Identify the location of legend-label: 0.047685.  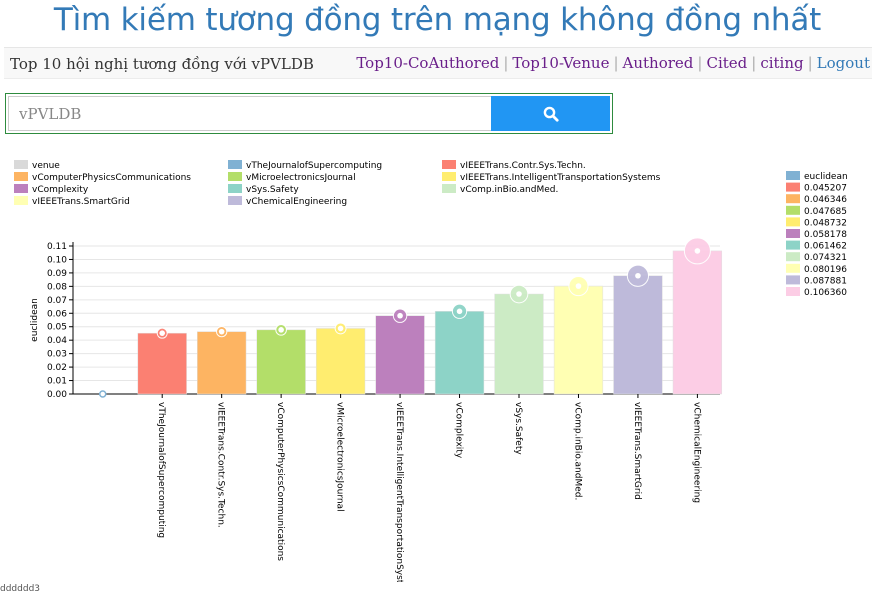
(825, 212).